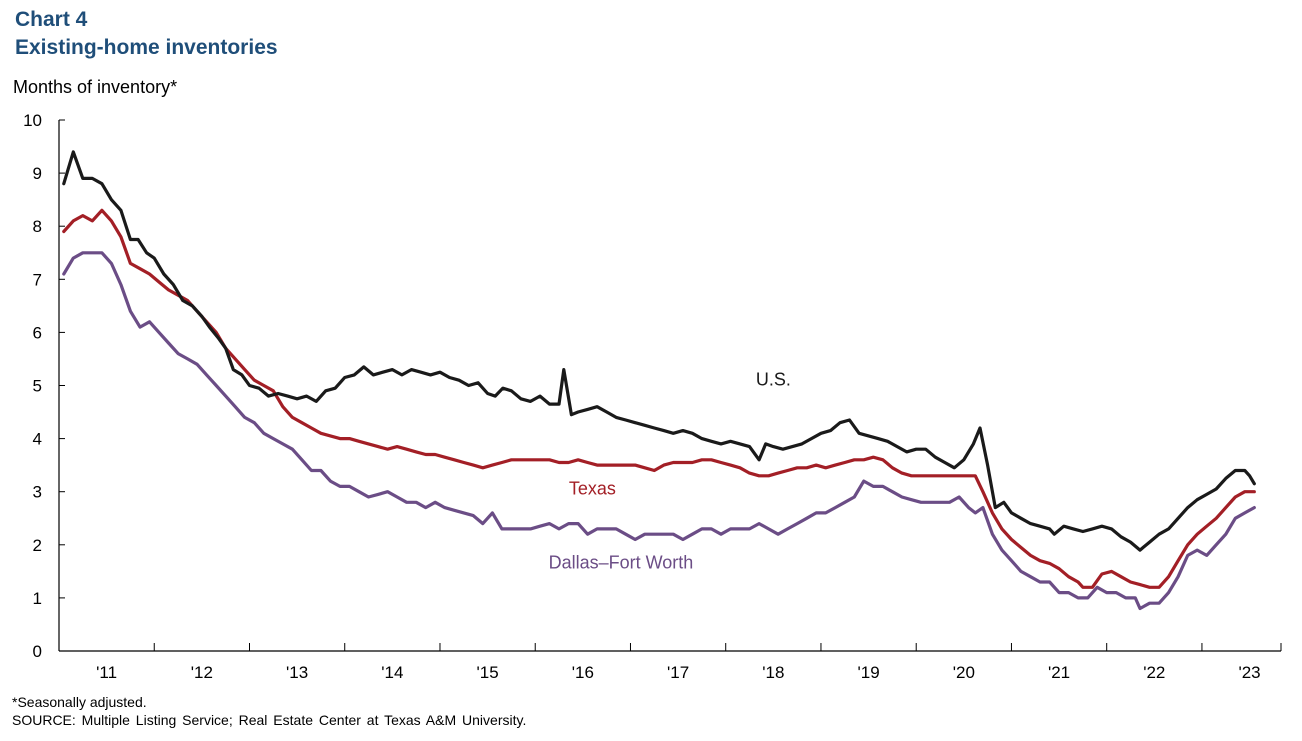 This screenshot has width=1302, height=741. Describe the element at coordinates (146, 47) in the screenshot. I see `chart-title: Existing-home inventories` at that location.